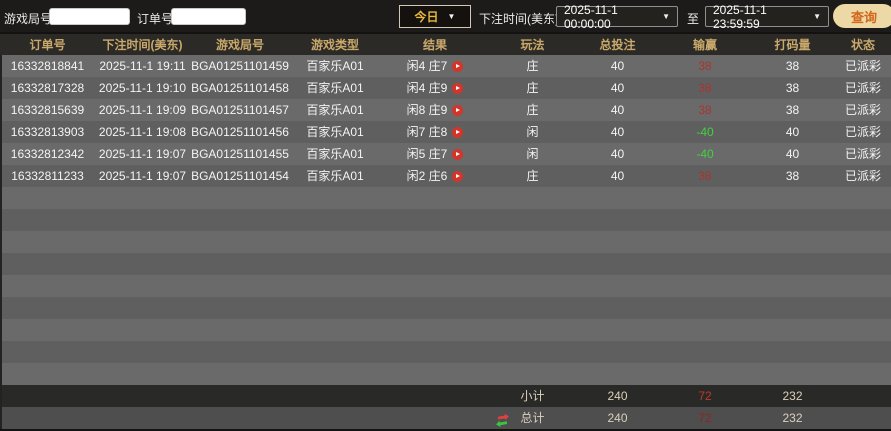 The image size is (891, 431). Describe the element at coordinates (502, 420) in the screenshot. I see `swap-arrows-icon` at that location.